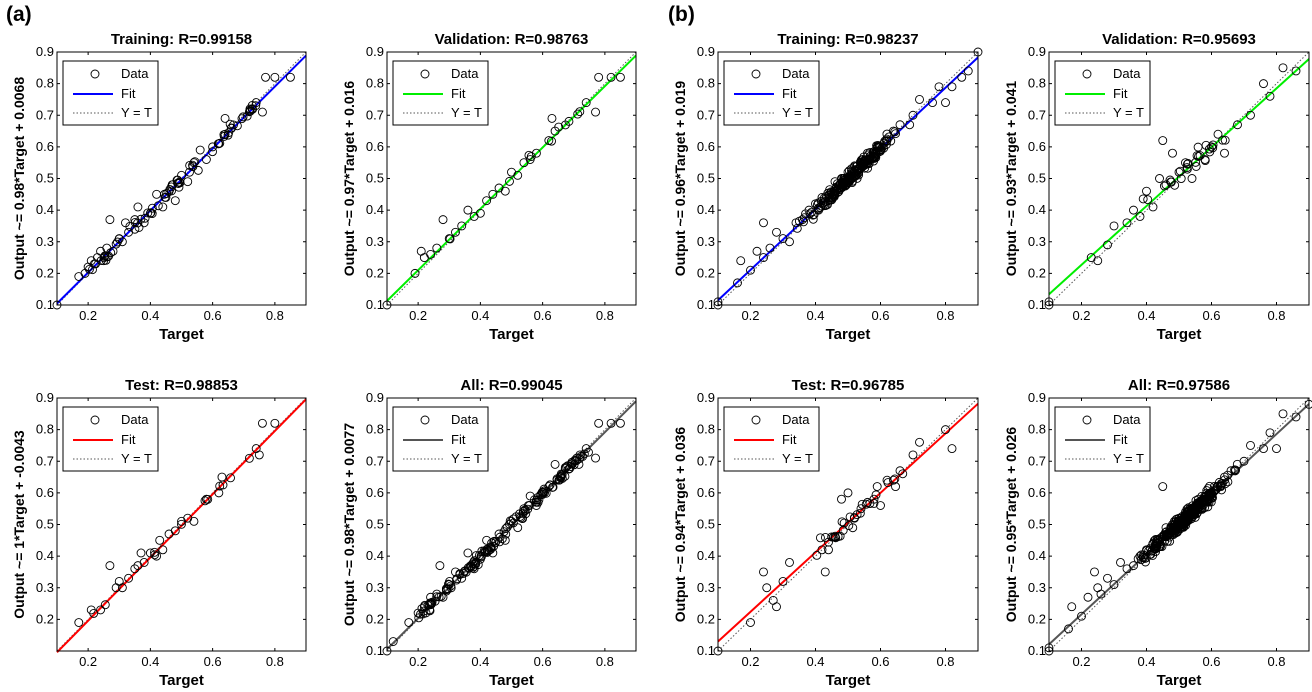 The height and width of the screenshot is (692, 1312). I want to click on x-tick-label: 0.2, so click(88, 315).